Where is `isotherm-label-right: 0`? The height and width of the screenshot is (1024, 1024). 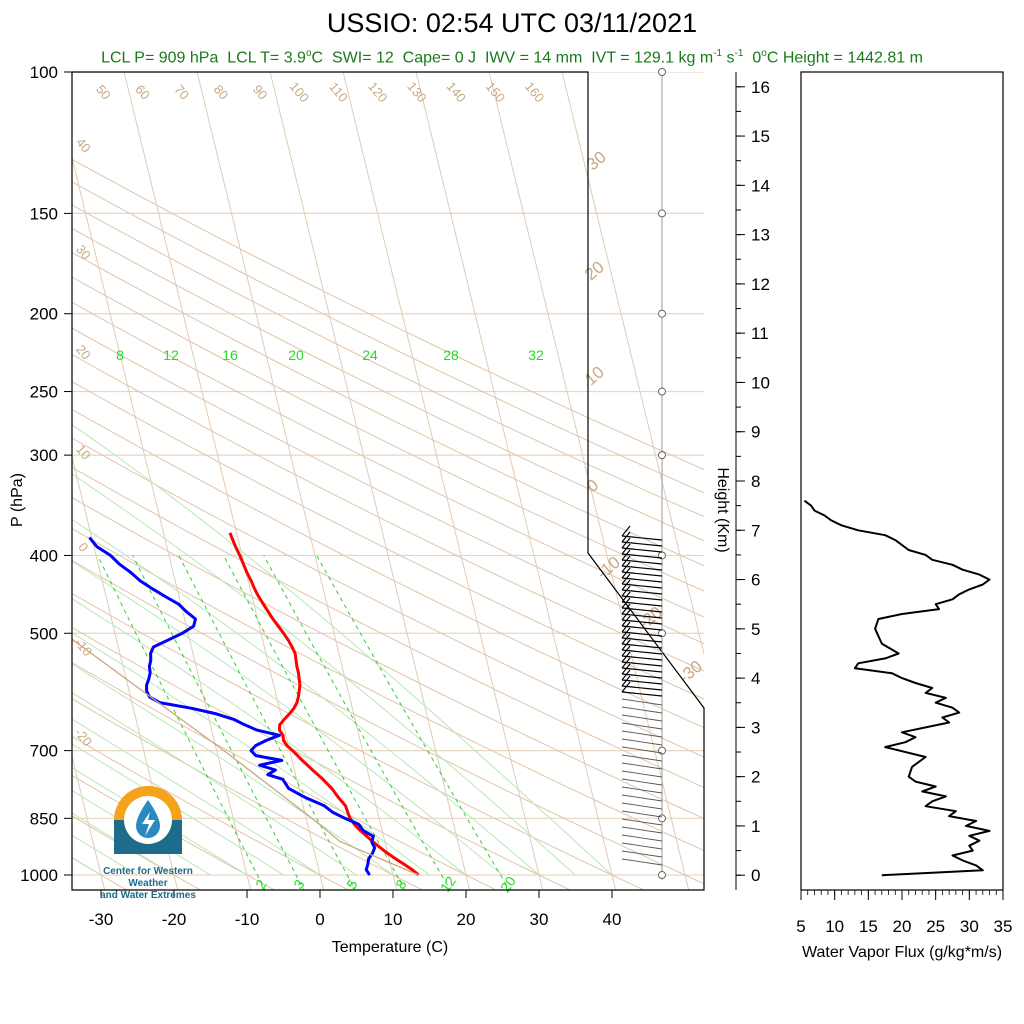
isotherm-label-right: 0 is located at coordinates (592, 485).